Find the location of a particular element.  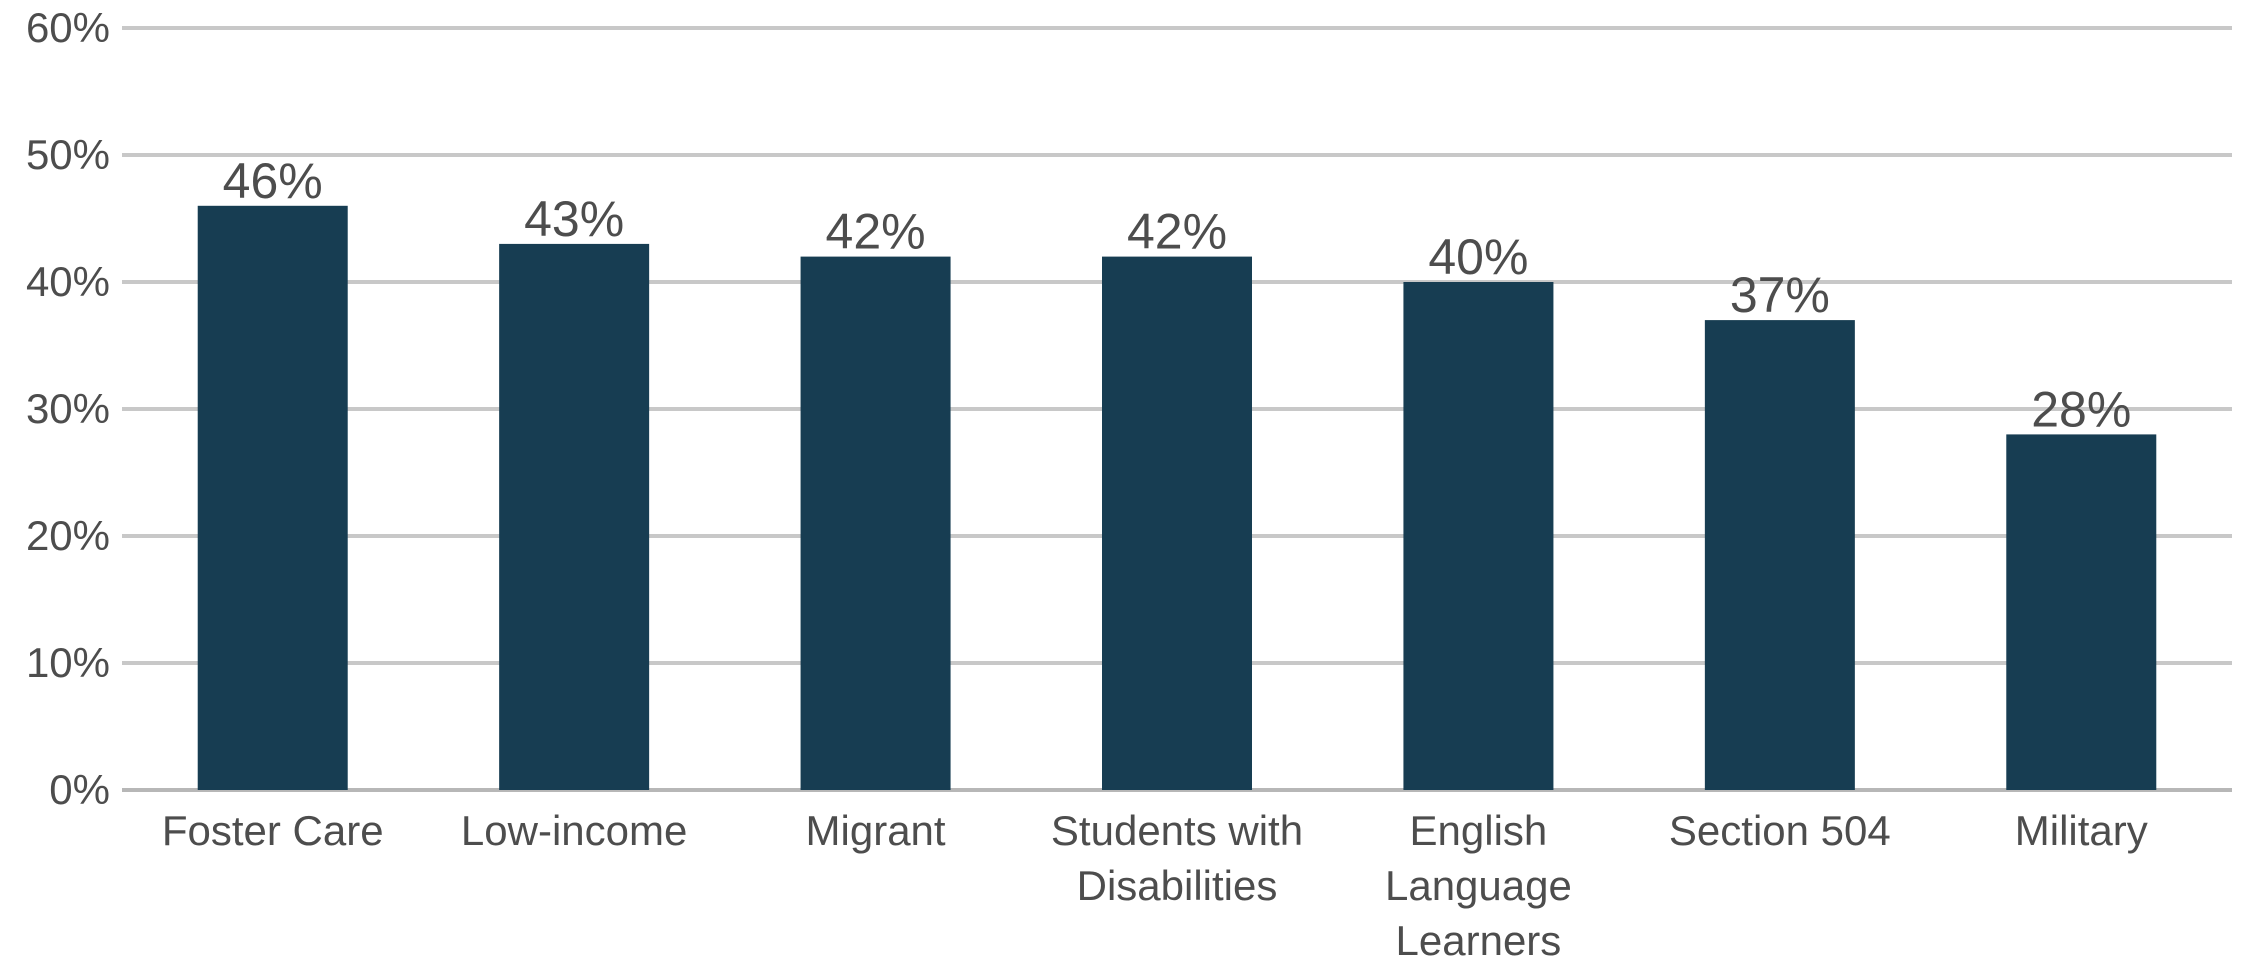

x-tick-label-4-2: Learners is located at coordinates (1479, 940).